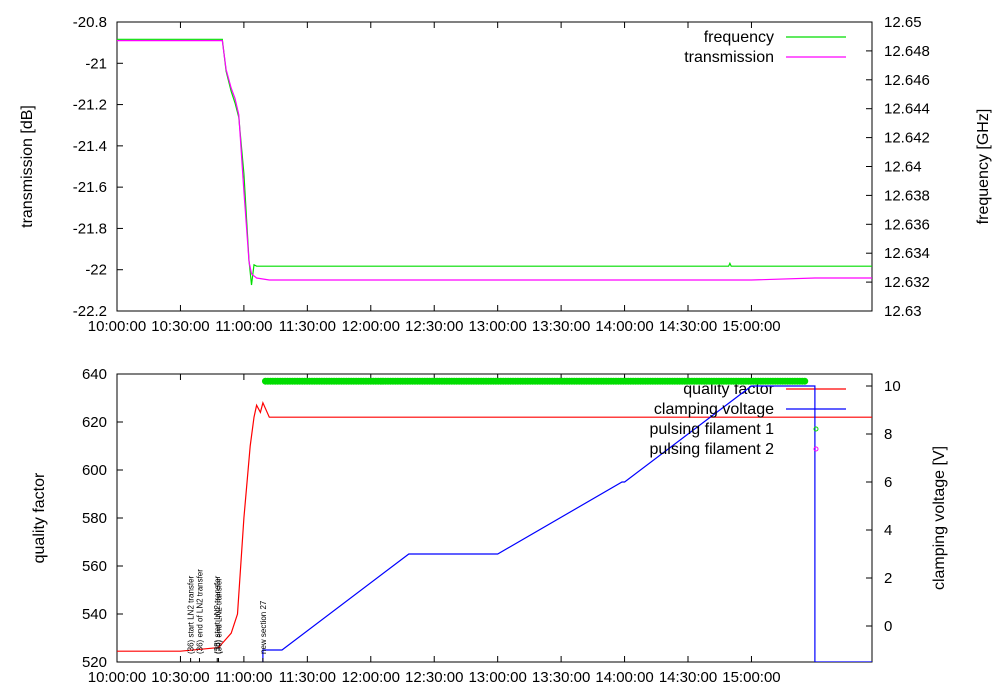  Describe the element at coordinates (711, 429) in the screenshot. I see `legend-label: pulsing filament 1` at that location.